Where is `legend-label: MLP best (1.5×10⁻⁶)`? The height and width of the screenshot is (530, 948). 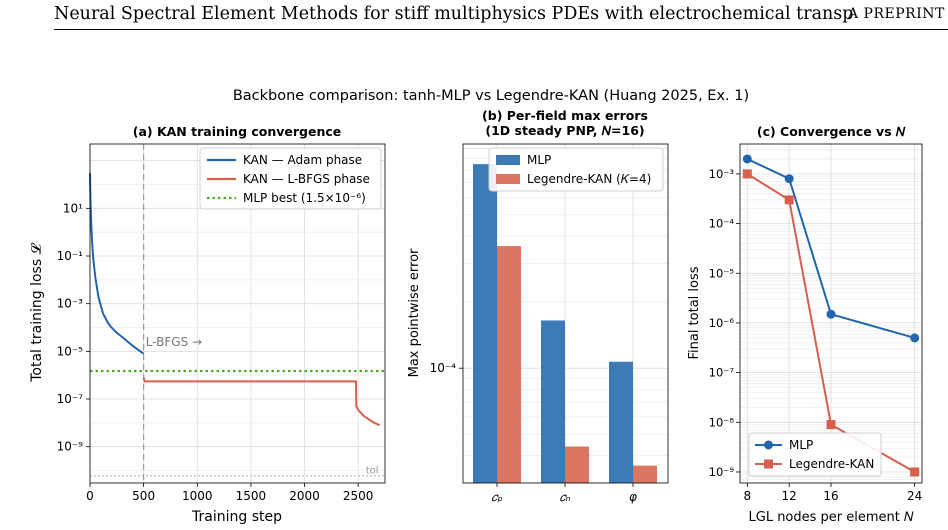
legend-label: MLP best (1.5×10⁻⁶) is located at coordinates (304, 198).